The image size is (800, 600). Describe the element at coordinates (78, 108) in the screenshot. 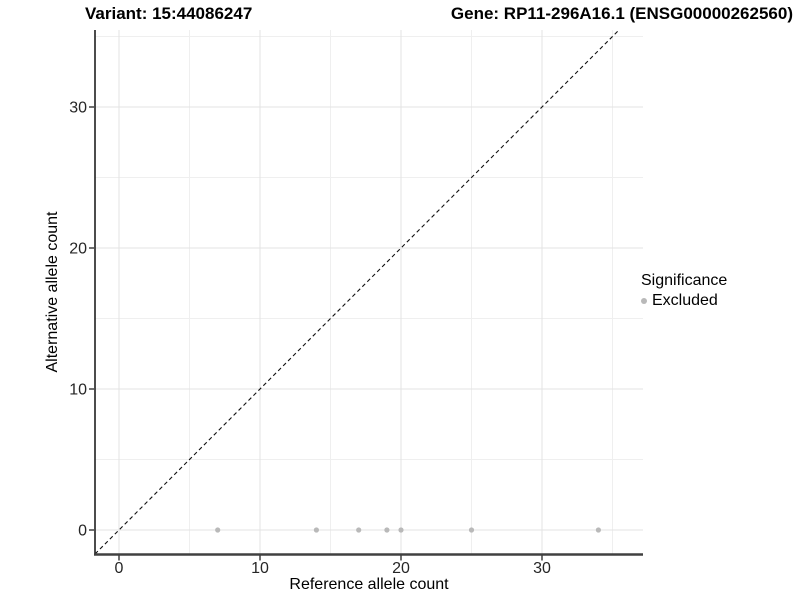

I see `y-tick-label: 30` at that location.